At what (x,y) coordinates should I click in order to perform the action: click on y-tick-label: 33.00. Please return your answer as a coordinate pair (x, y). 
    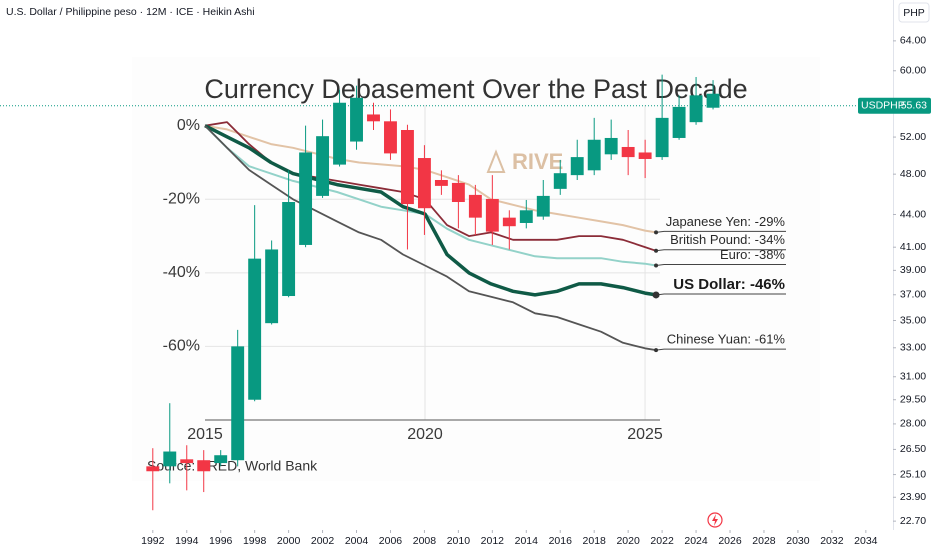
    Looking at the image, I should click on (913, 348).